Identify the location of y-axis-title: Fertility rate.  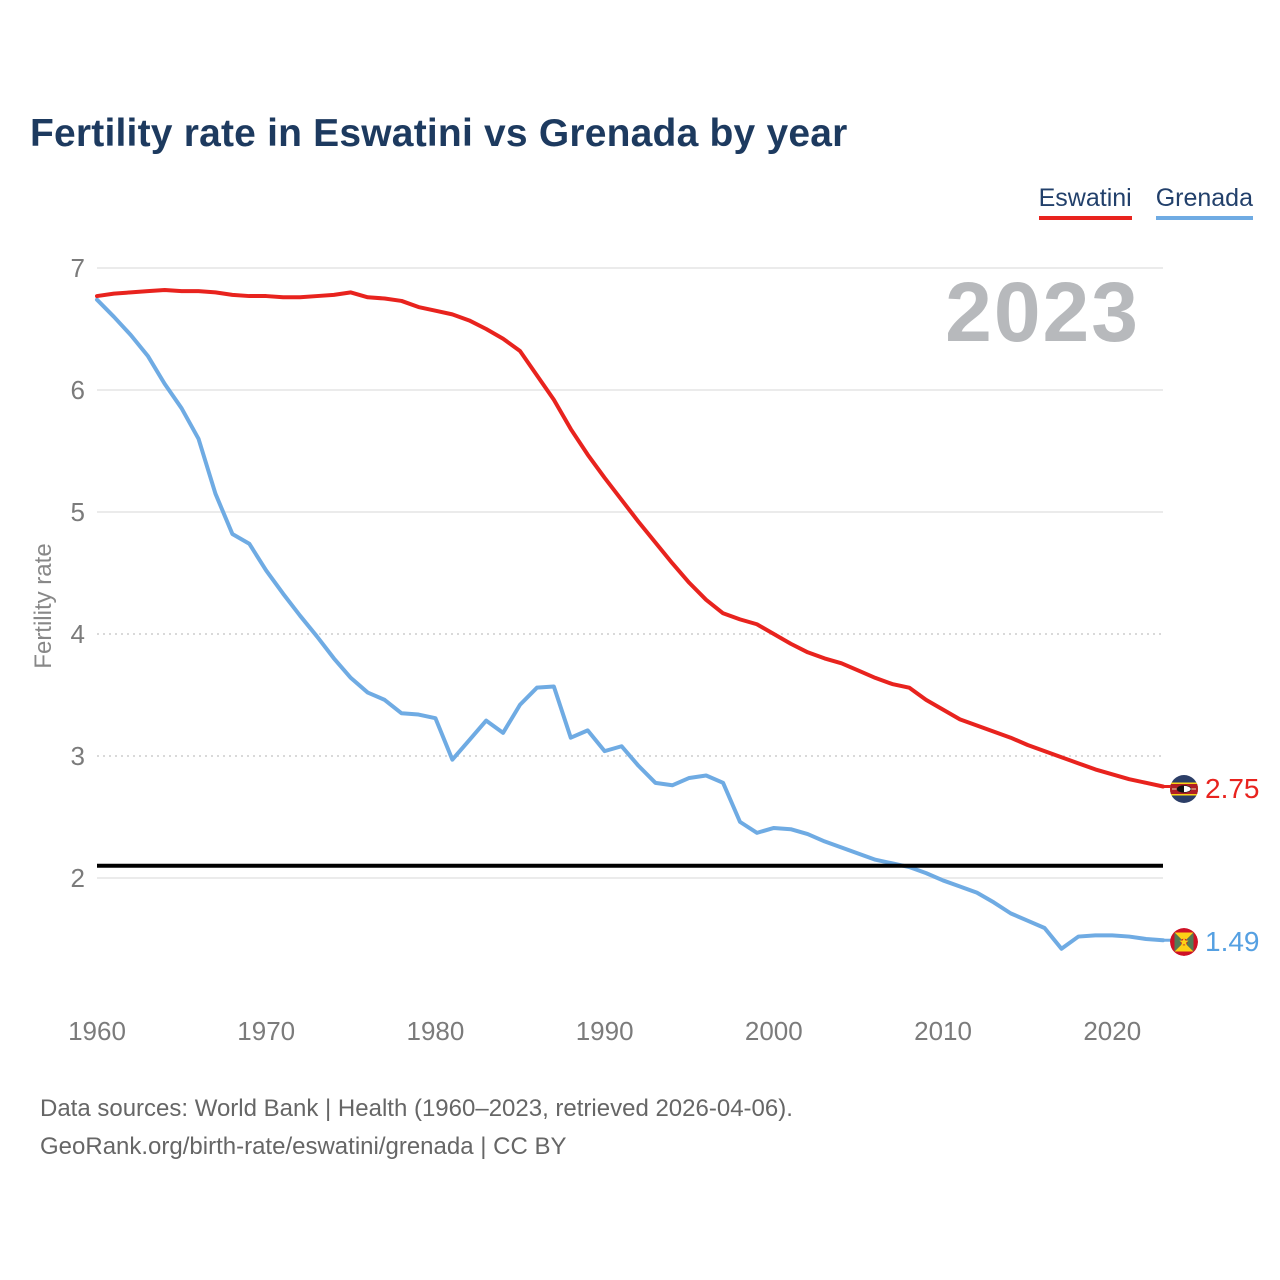
(43, 606).